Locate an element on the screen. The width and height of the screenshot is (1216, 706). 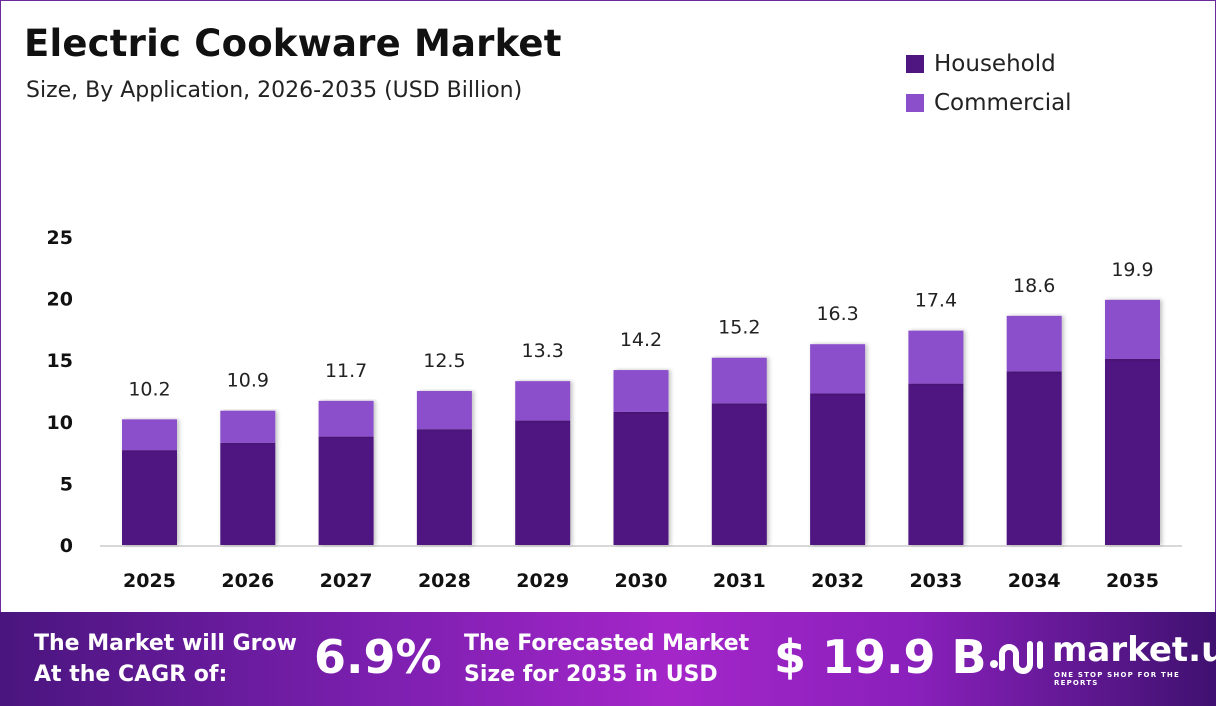
legend-label: Household is located at coordinates (995, 63).